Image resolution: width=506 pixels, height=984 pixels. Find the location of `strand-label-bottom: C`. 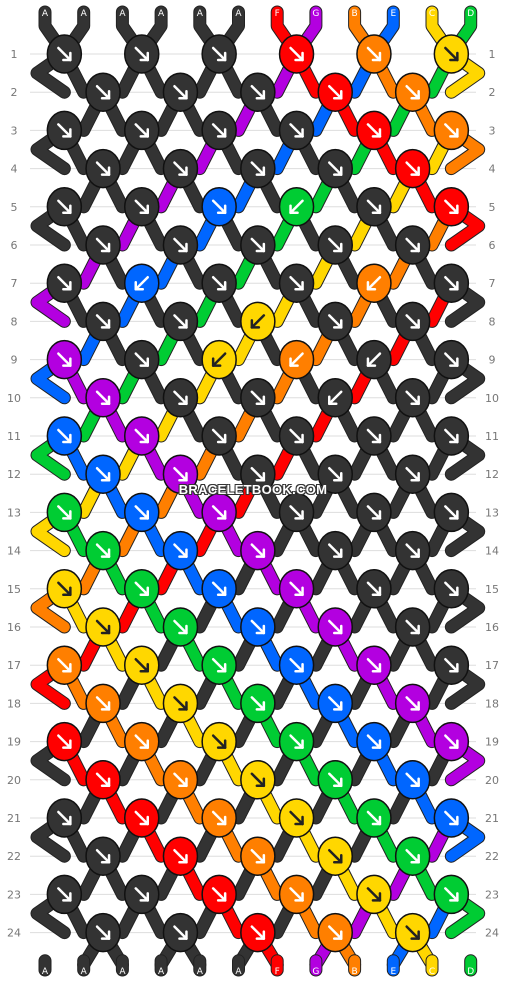

strand-label-bottom: C is located at coordinates (432, 972).